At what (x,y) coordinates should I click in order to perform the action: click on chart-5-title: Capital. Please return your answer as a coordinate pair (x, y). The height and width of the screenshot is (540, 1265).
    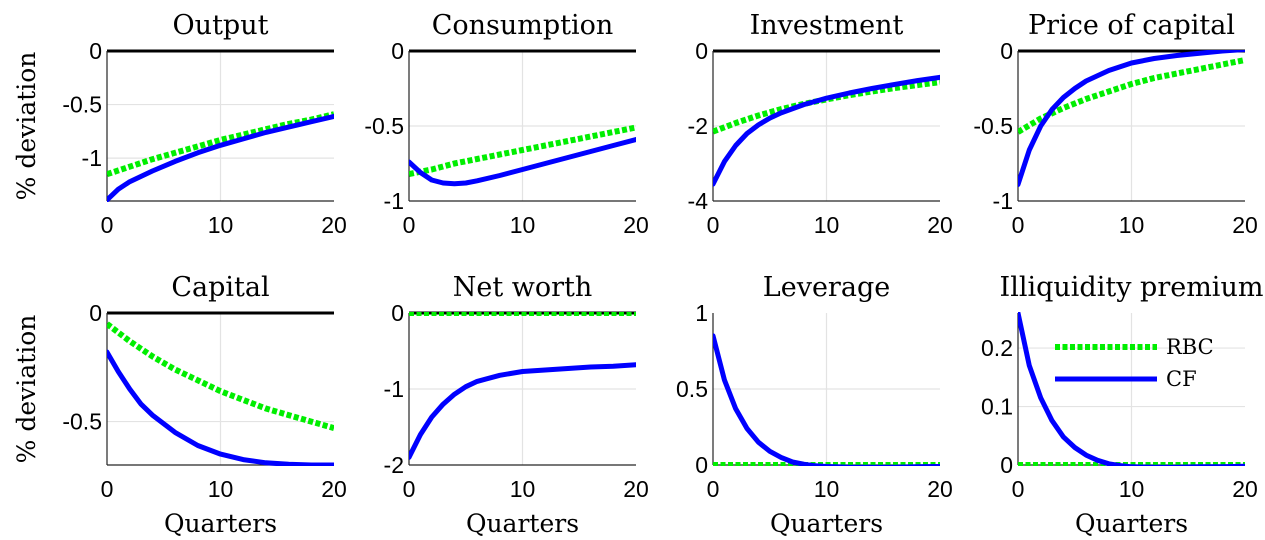
    Looking at the image, I should click on (220, 287).